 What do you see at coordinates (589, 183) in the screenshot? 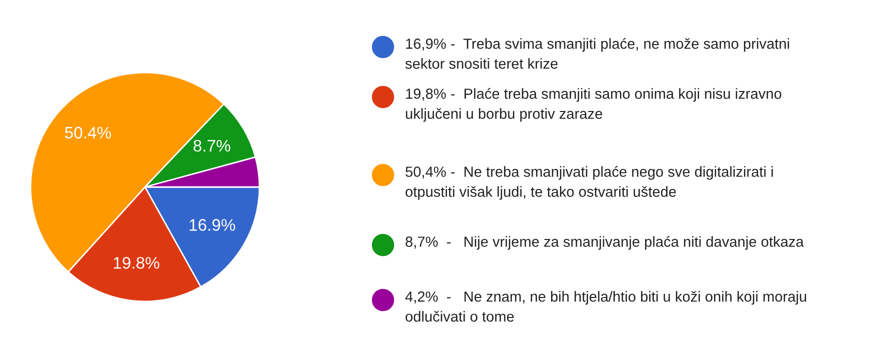
I see `legend-label: 50,4% - Ne treba smanjivati plaće nego sve digitalizirati i otpustiti višak ljudi, te tako ostvariti uštede` at bounding box center [589, 183].